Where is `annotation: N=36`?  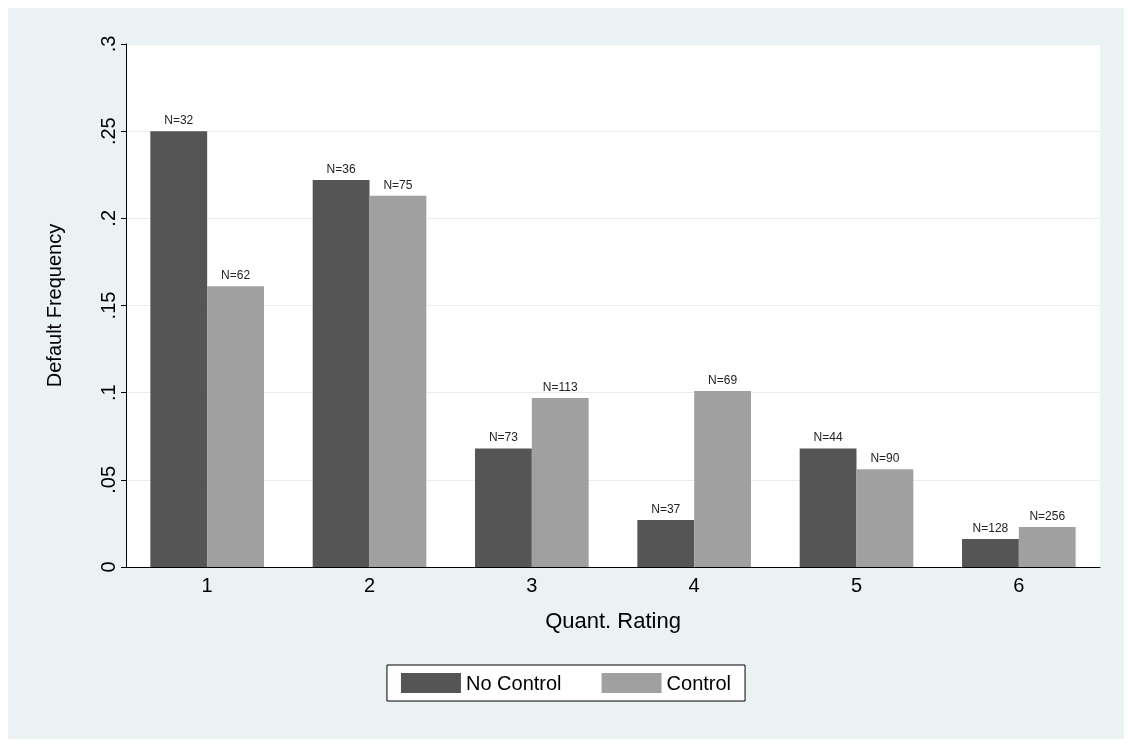 annotation: N=36 is located at coordinates (341, 168).